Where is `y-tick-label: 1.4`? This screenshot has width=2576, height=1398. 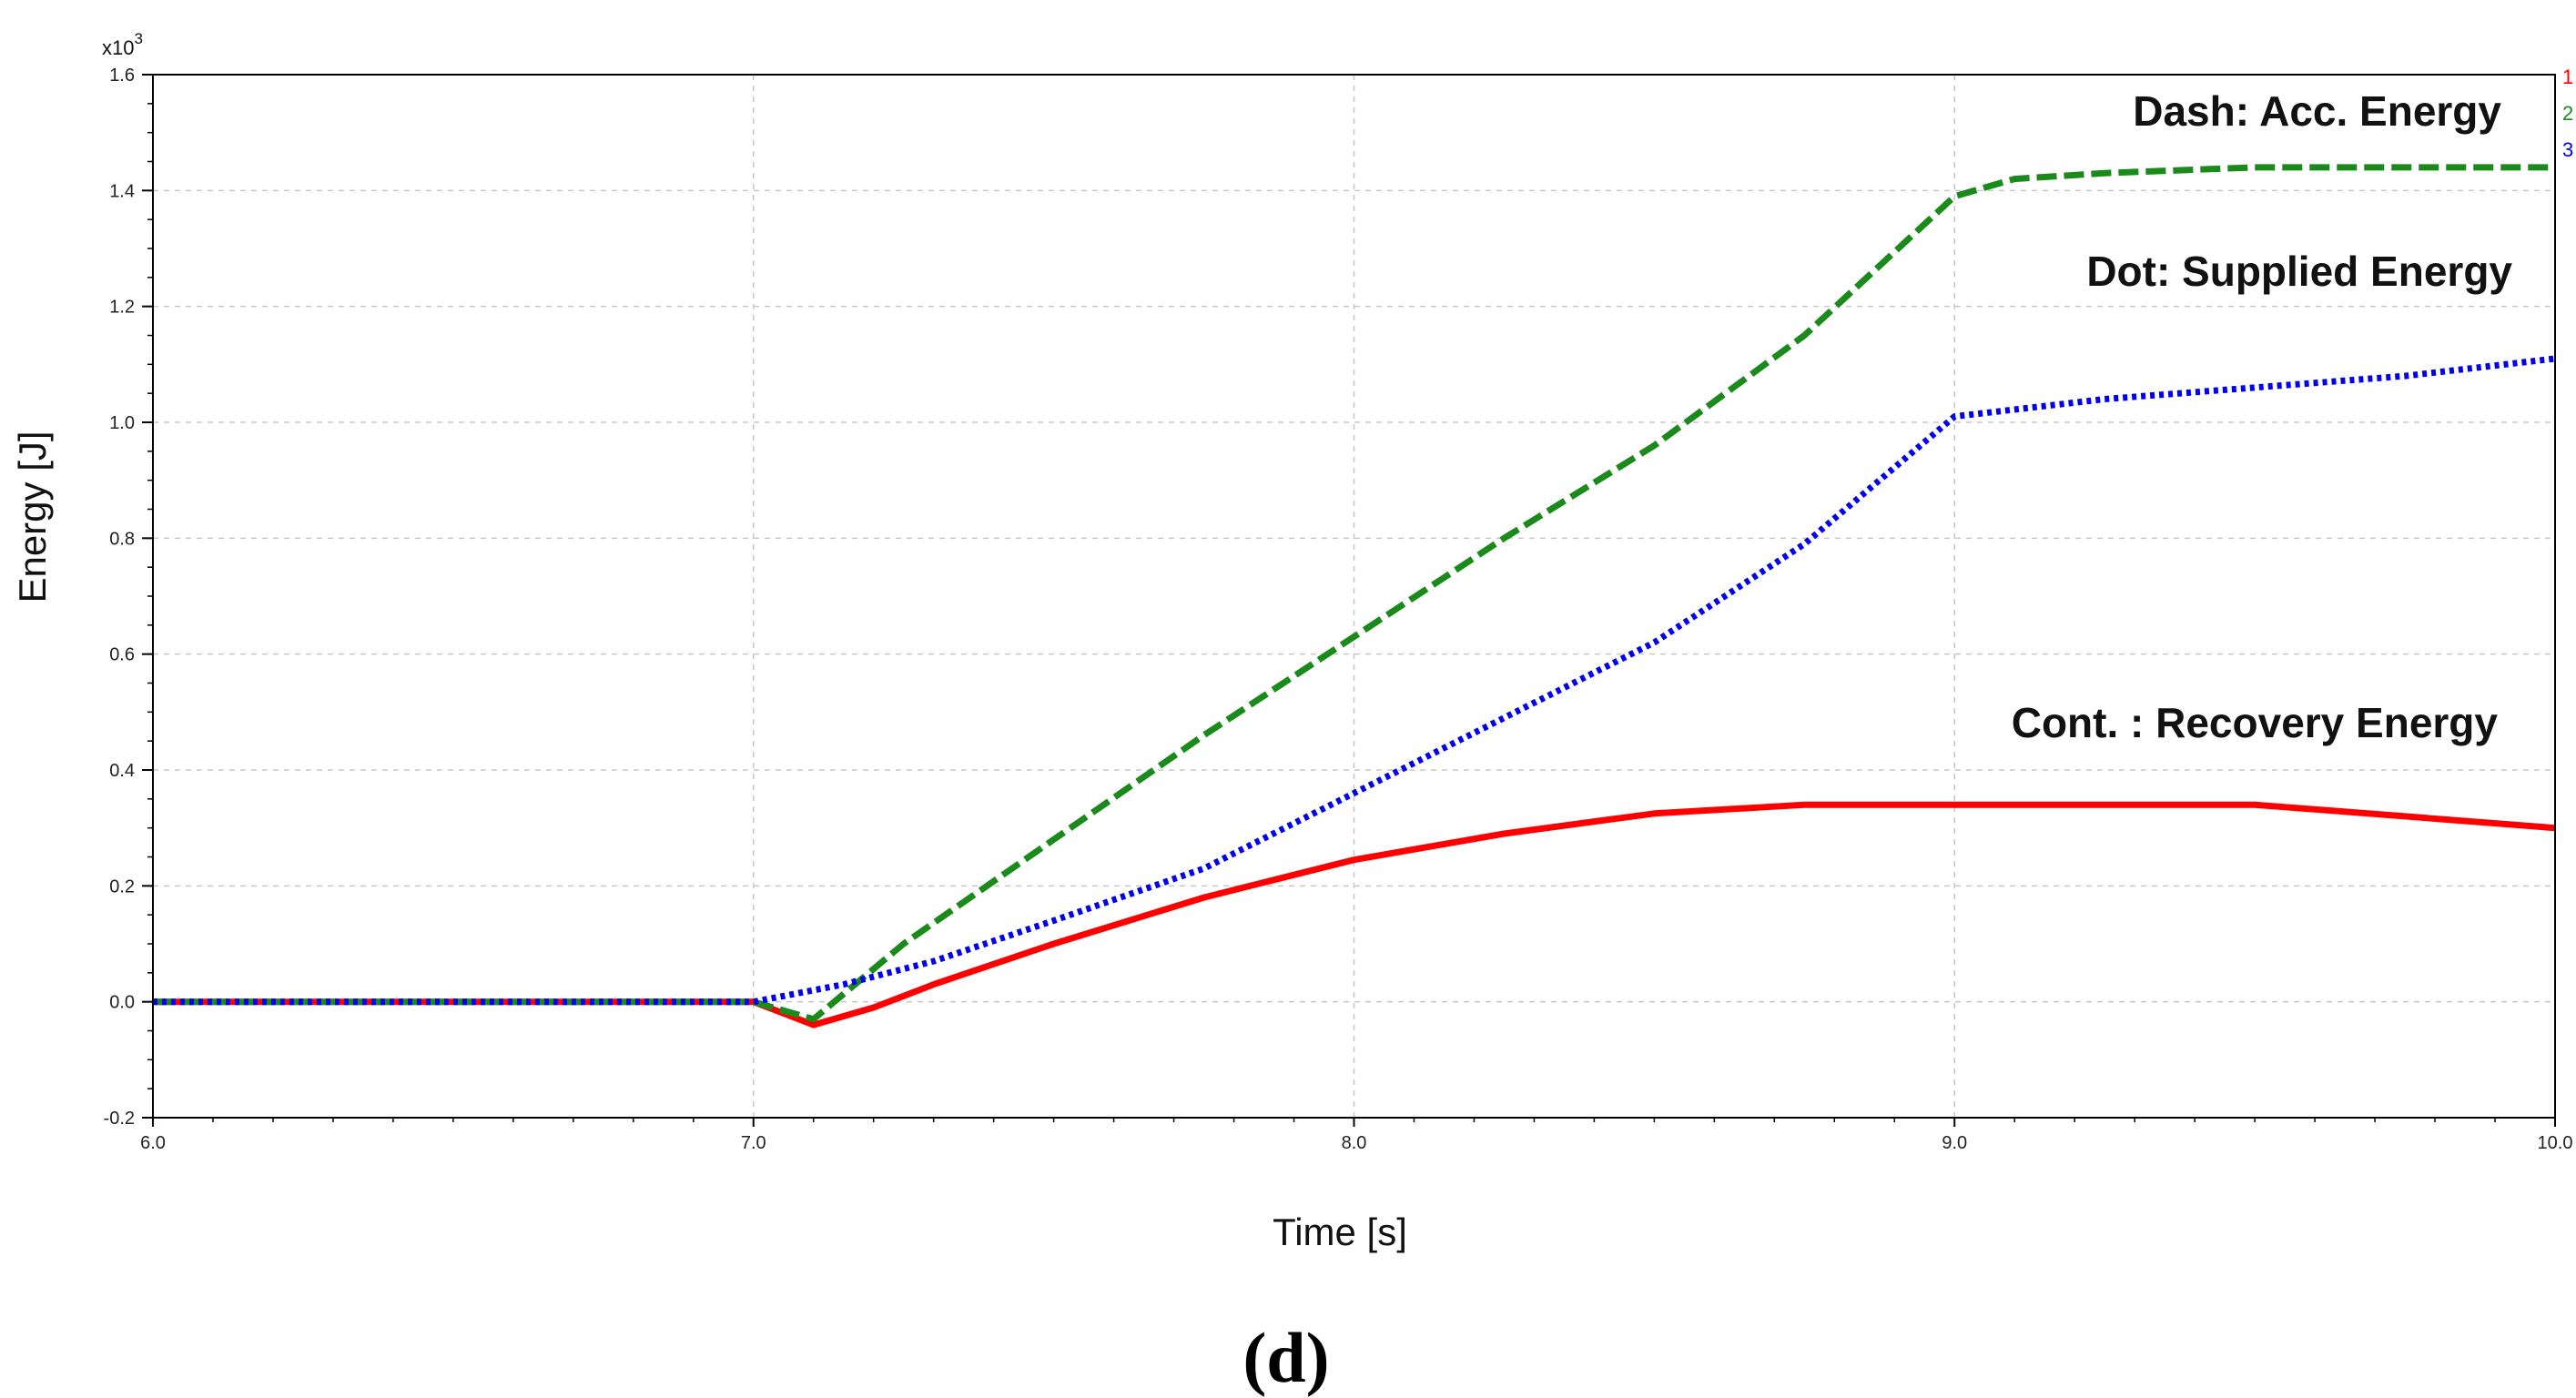 y-tick-label: 1.4 is located at coordinates (122, 191).